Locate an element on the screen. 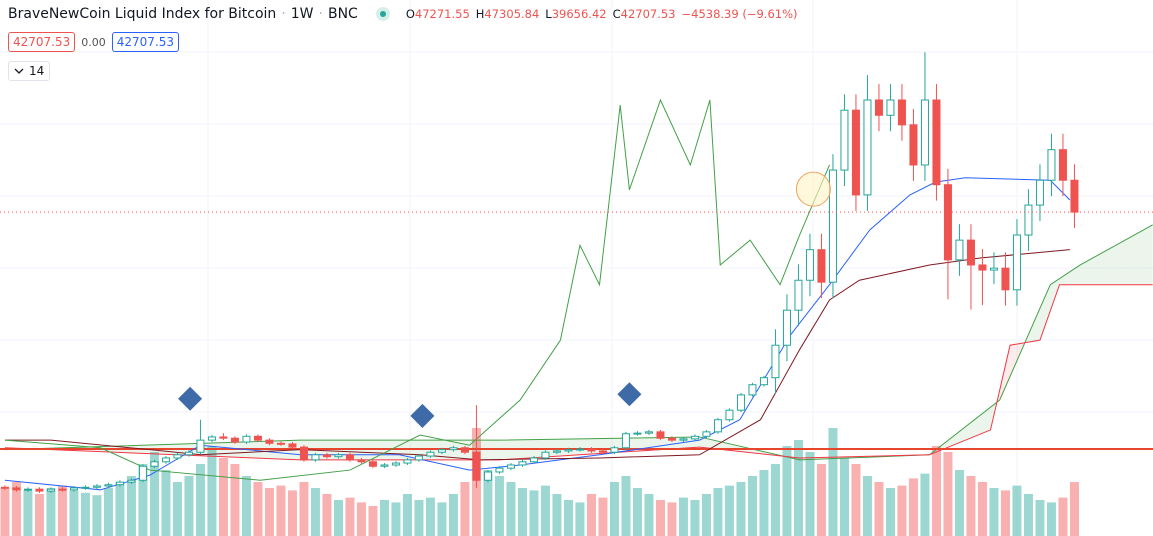 The height and width of the screenshot is (536, 1153). interval: 1W is located at coordinates (302, 14).